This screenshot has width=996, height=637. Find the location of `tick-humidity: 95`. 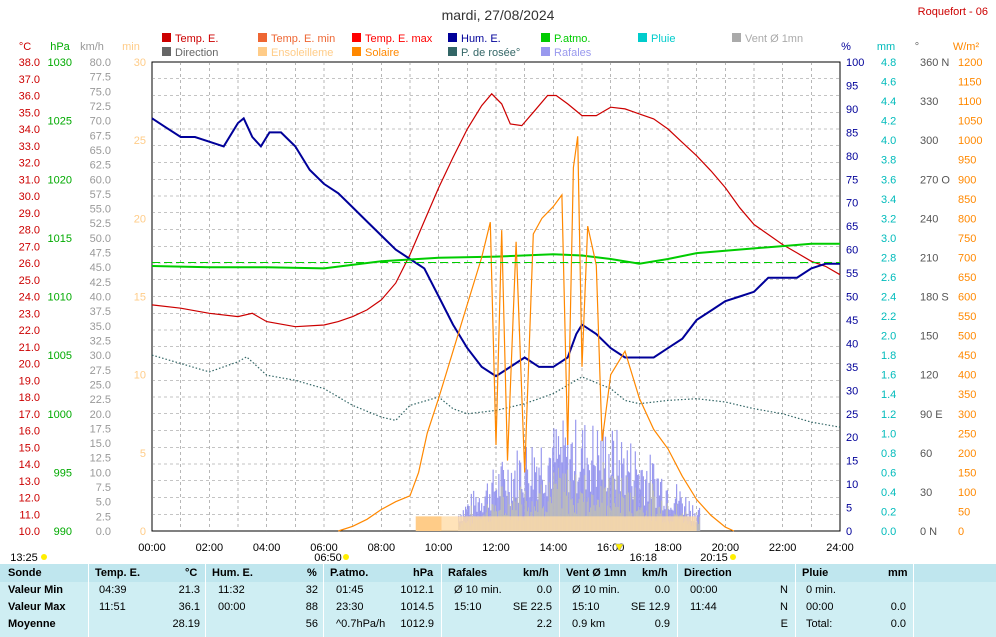

tick-humidity: 95 is located at coordinates (852, 86).